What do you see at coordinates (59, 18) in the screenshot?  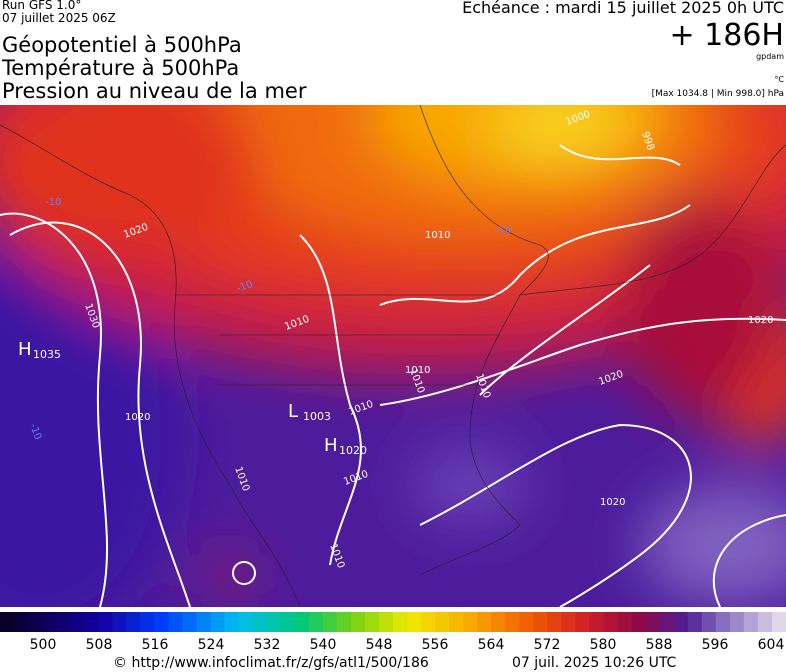 I see `run-date: 07 juillet 2025 06Z` at bounding box center [59, 18].